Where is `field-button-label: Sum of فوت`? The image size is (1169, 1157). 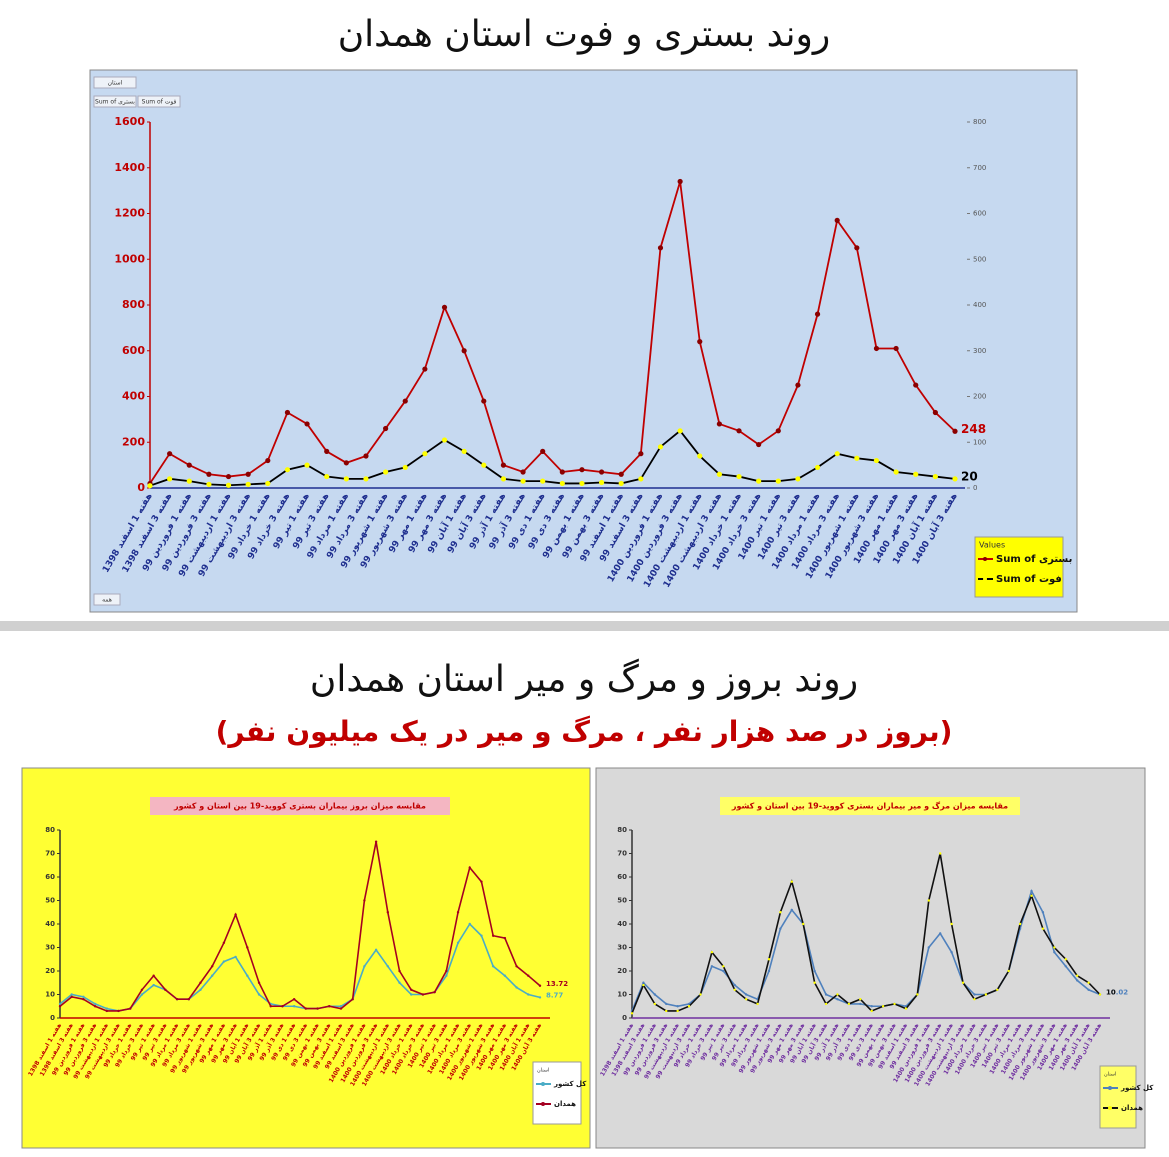
field-button-label: Sum of فوت is located at coordinates (159, 102).